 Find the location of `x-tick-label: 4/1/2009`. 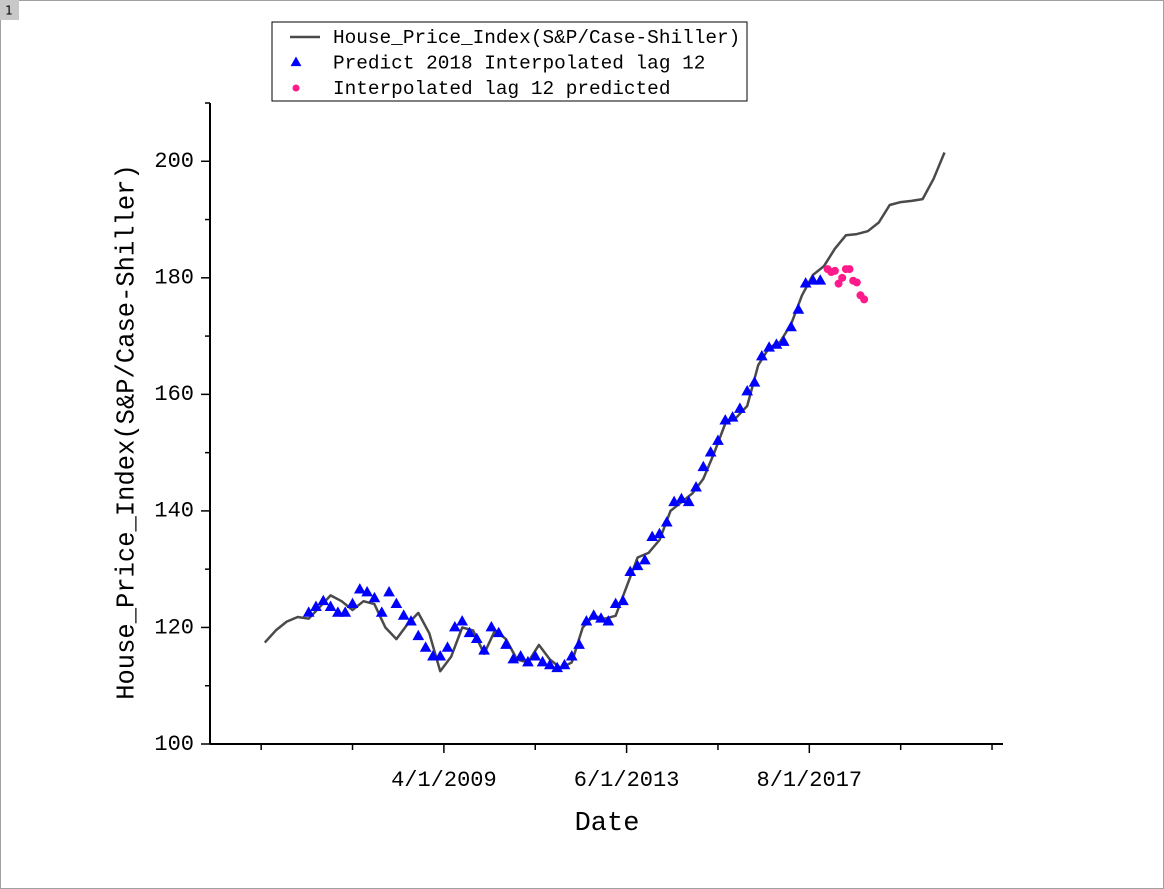

x-tick-label: 4/1/2009 is located at coordinates (444, 780).